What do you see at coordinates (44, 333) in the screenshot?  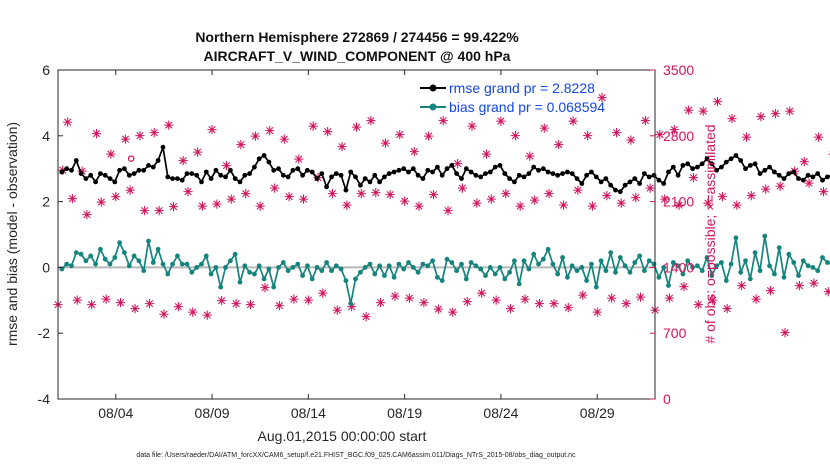 I see `y-tick-label: -2` at bounding box center [44, 333].